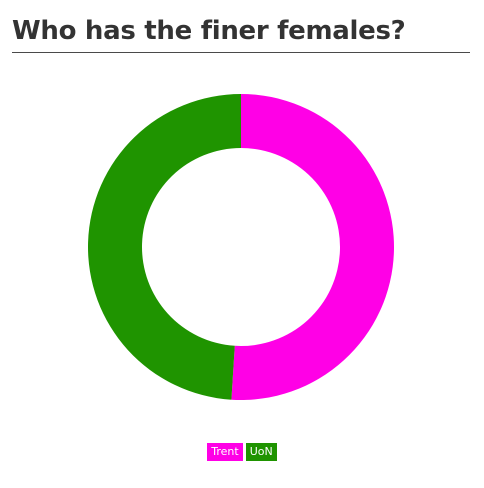 Image resolution: width=484 pixels, height=488 pixels. I want to click on chart-legend: Trent UoN, so click(242, 452).